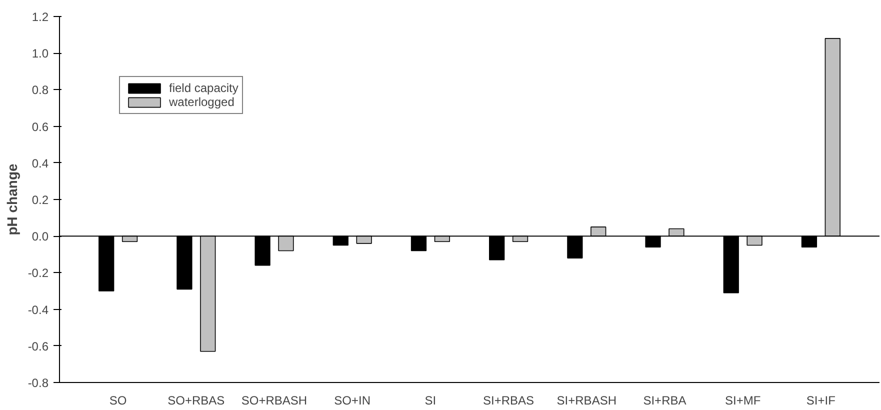 Image resolution: width=881 pixels, height=410 pixels. I want to click on y-tick-label: -0.8, so click(38, 383).